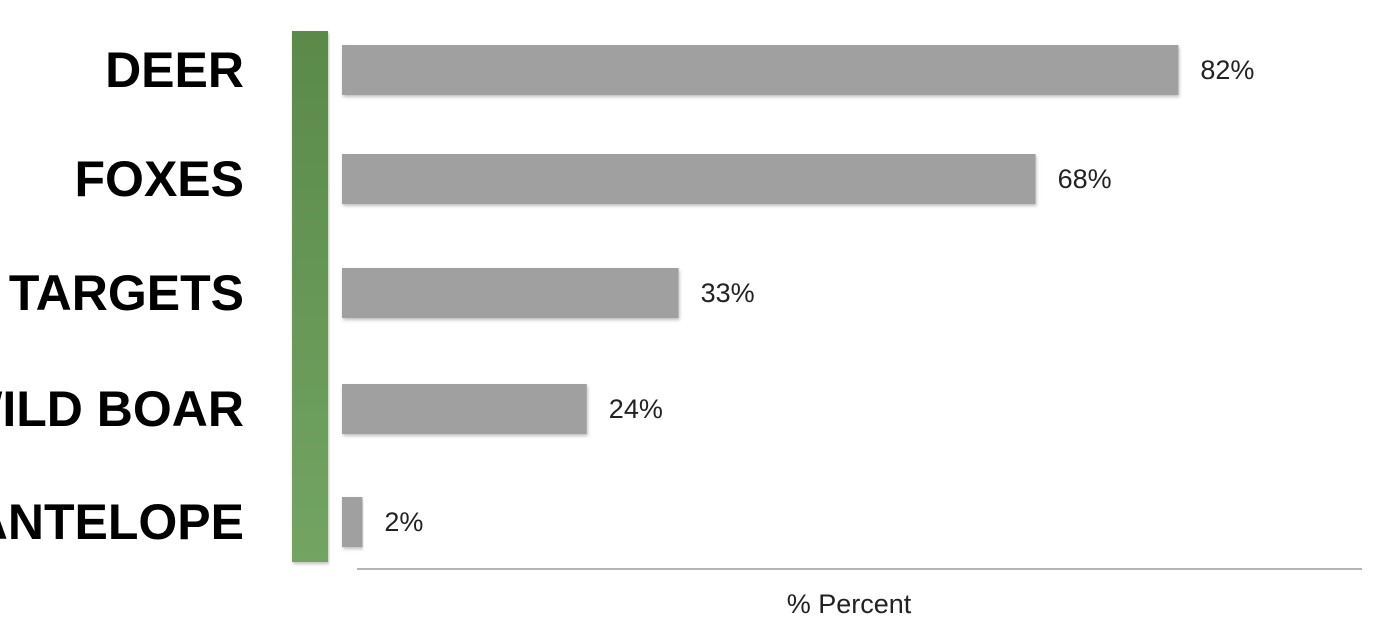 The image size is (1388, 641). What do you see at coordinates (728, 293) in the screenshot?
I see `value-label: 33%` at bounding box center [728, 293].